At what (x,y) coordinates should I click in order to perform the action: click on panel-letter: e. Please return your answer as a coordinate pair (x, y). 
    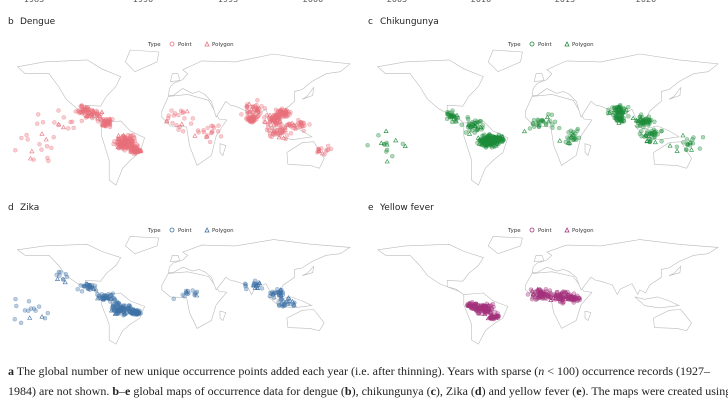
    Looking at the image, I should click on (371, 208).